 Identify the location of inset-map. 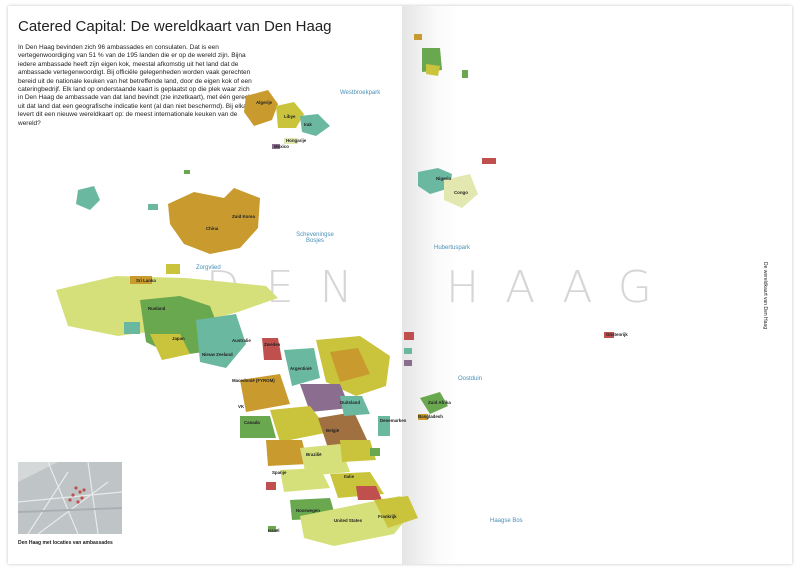
(70, 498).